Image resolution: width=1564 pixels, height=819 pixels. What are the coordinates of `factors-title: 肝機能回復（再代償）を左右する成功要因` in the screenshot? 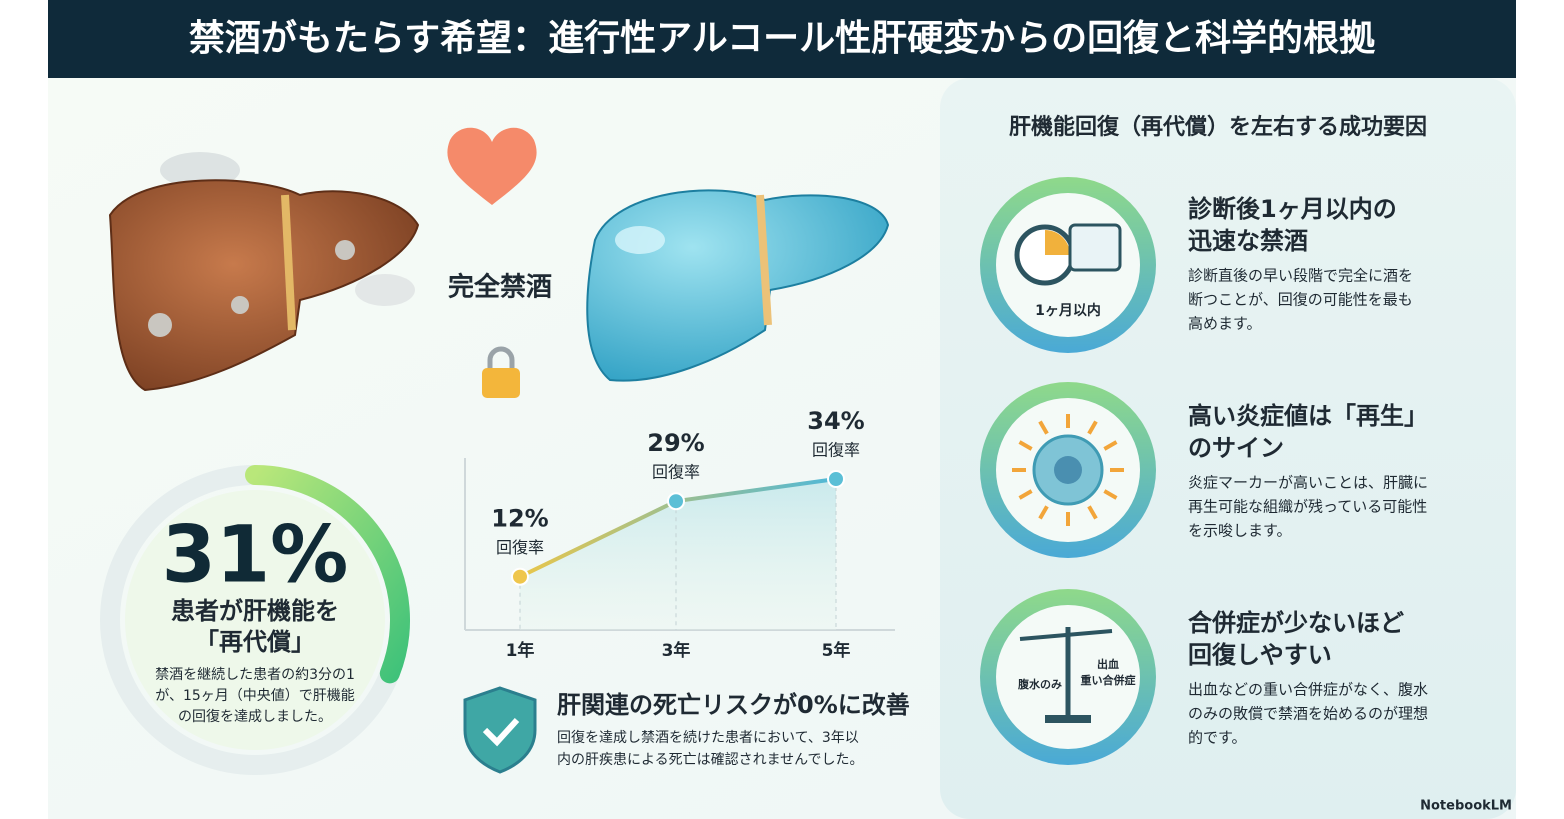 It's located at (1218, 127).